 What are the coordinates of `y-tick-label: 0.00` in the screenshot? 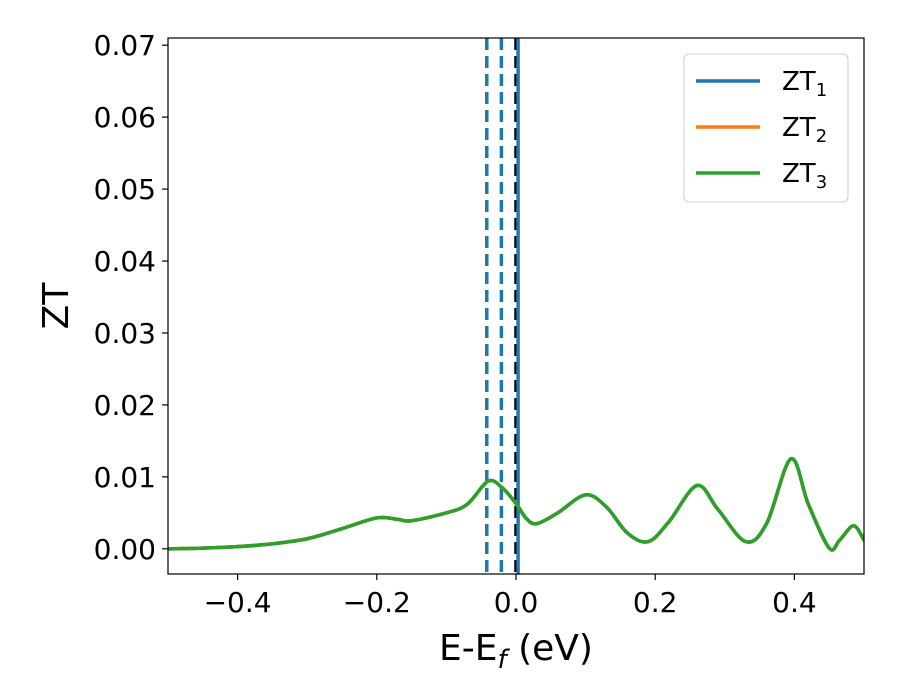 It's located at (125, 549).